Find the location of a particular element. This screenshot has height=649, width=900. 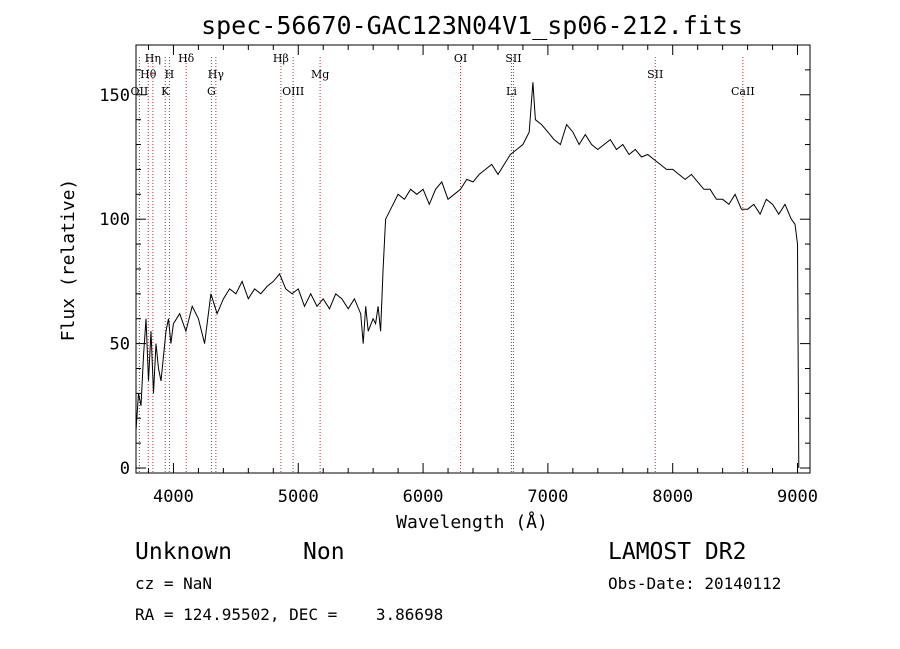

observation-date: Obs-Date: 20140112 is located at coordinates (694, 583).